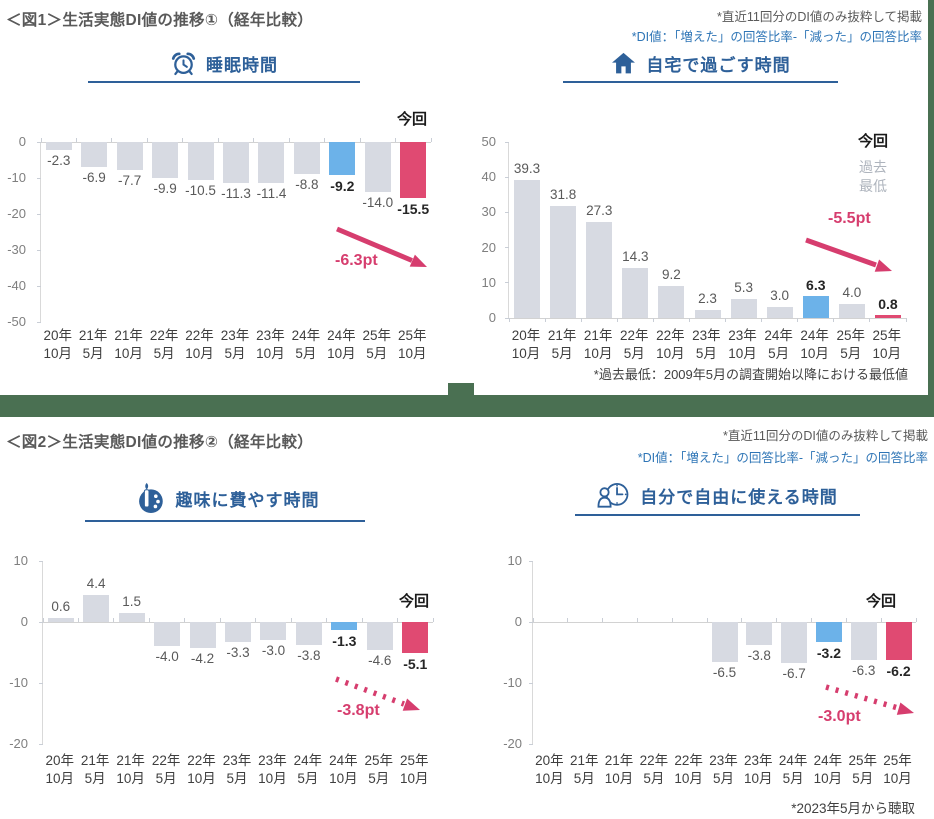 This screenshot has width=934, height=819. I want to click on chart-title: 自分で自由に使える時間, so click(739, 497).